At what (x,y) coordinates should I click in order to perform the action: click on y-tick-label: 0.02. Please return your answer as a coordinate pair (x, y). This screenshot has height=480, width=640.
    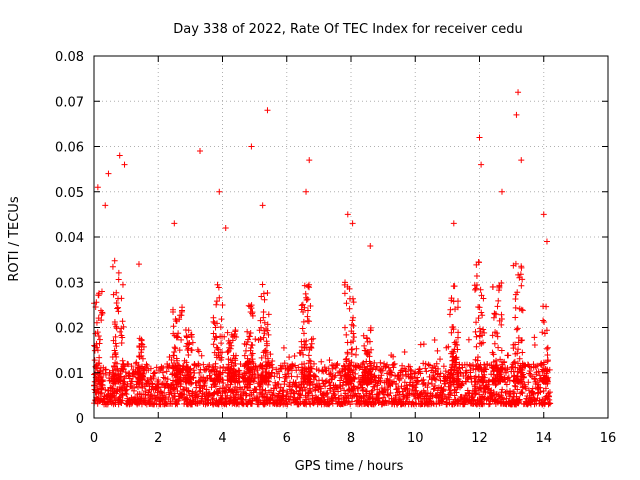
    Looking at the image, I should click on (69, 329).